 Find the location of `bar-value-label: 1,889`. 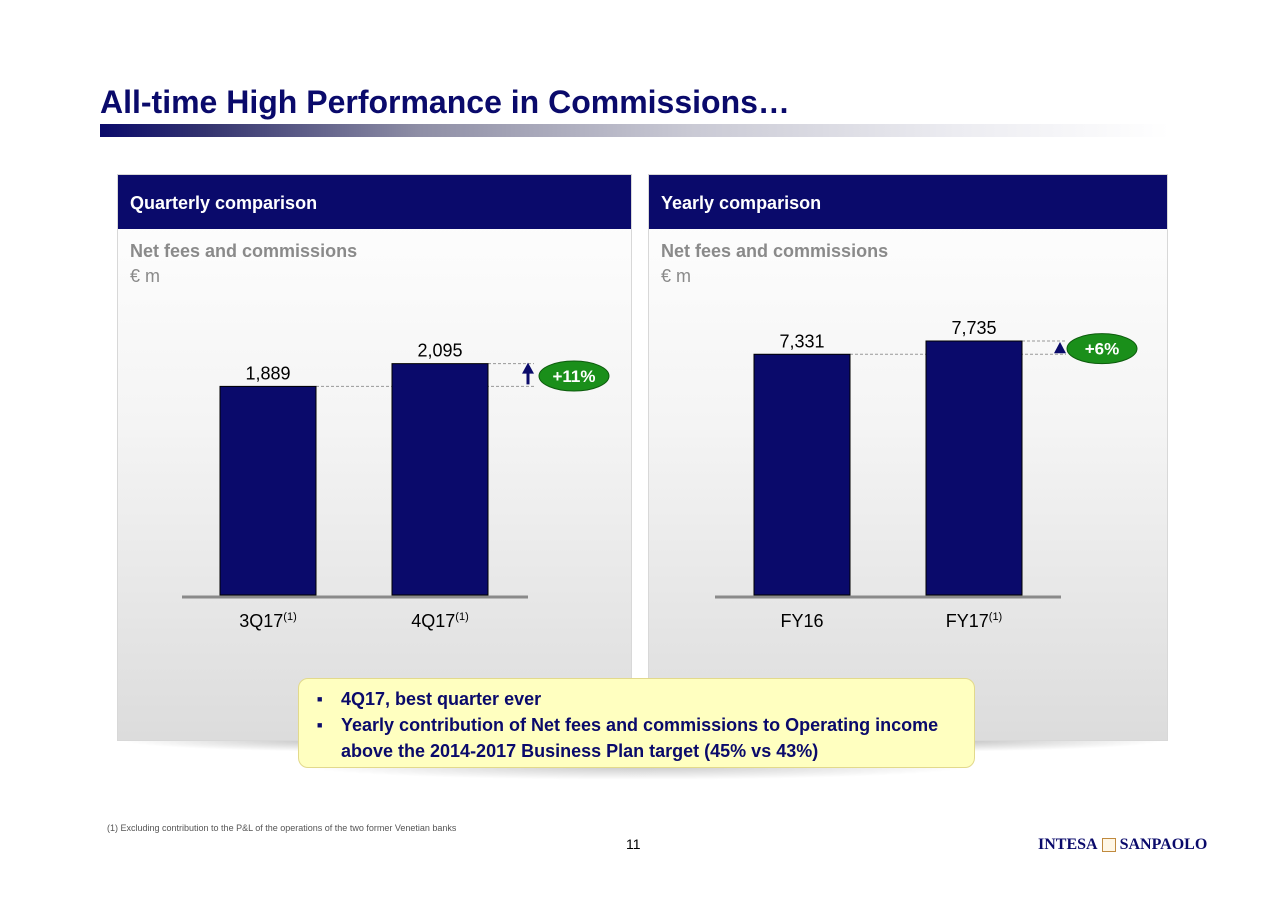

bar-value-label: 1,889 is located at coordinates (267, 373).